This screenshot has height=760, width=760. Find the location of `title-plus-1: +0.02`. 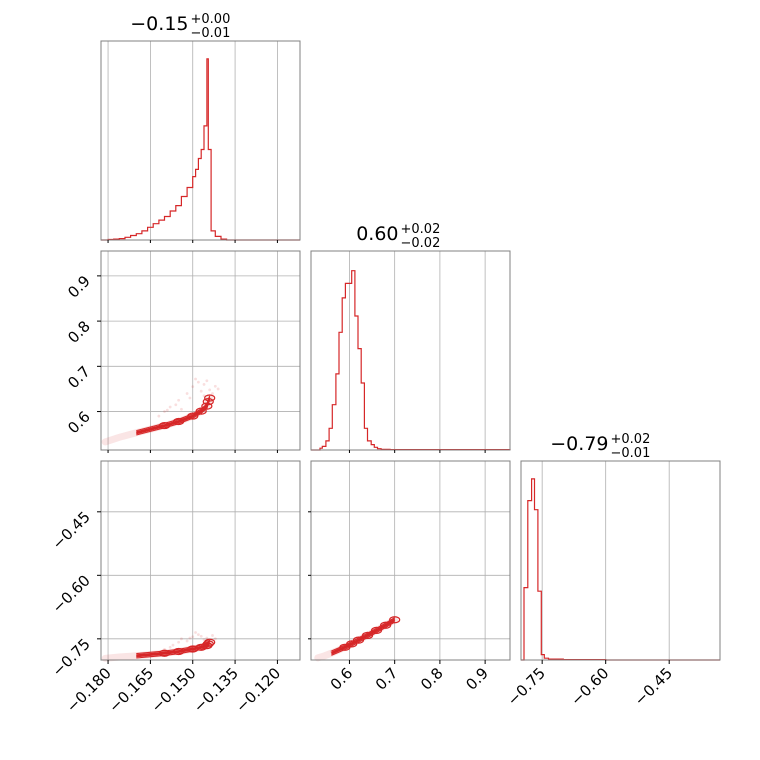

title-plus-1: +0.02 is located at coordinates (421, 229).